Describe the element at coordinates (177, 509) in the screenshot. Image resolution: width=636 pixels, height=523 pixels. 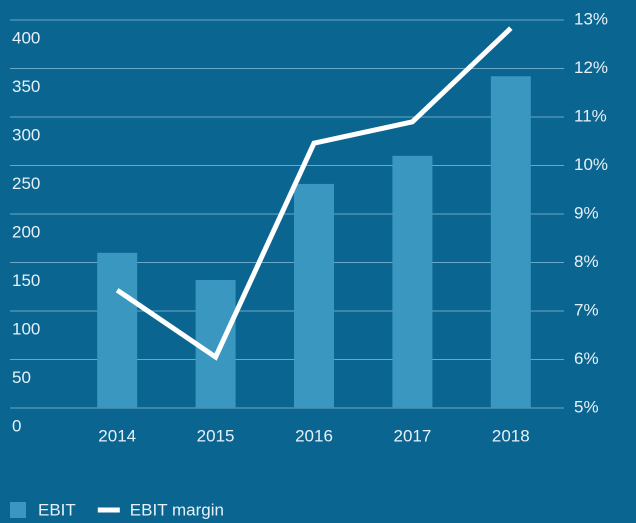
I see `legend-label: EBIT margin` at that location.